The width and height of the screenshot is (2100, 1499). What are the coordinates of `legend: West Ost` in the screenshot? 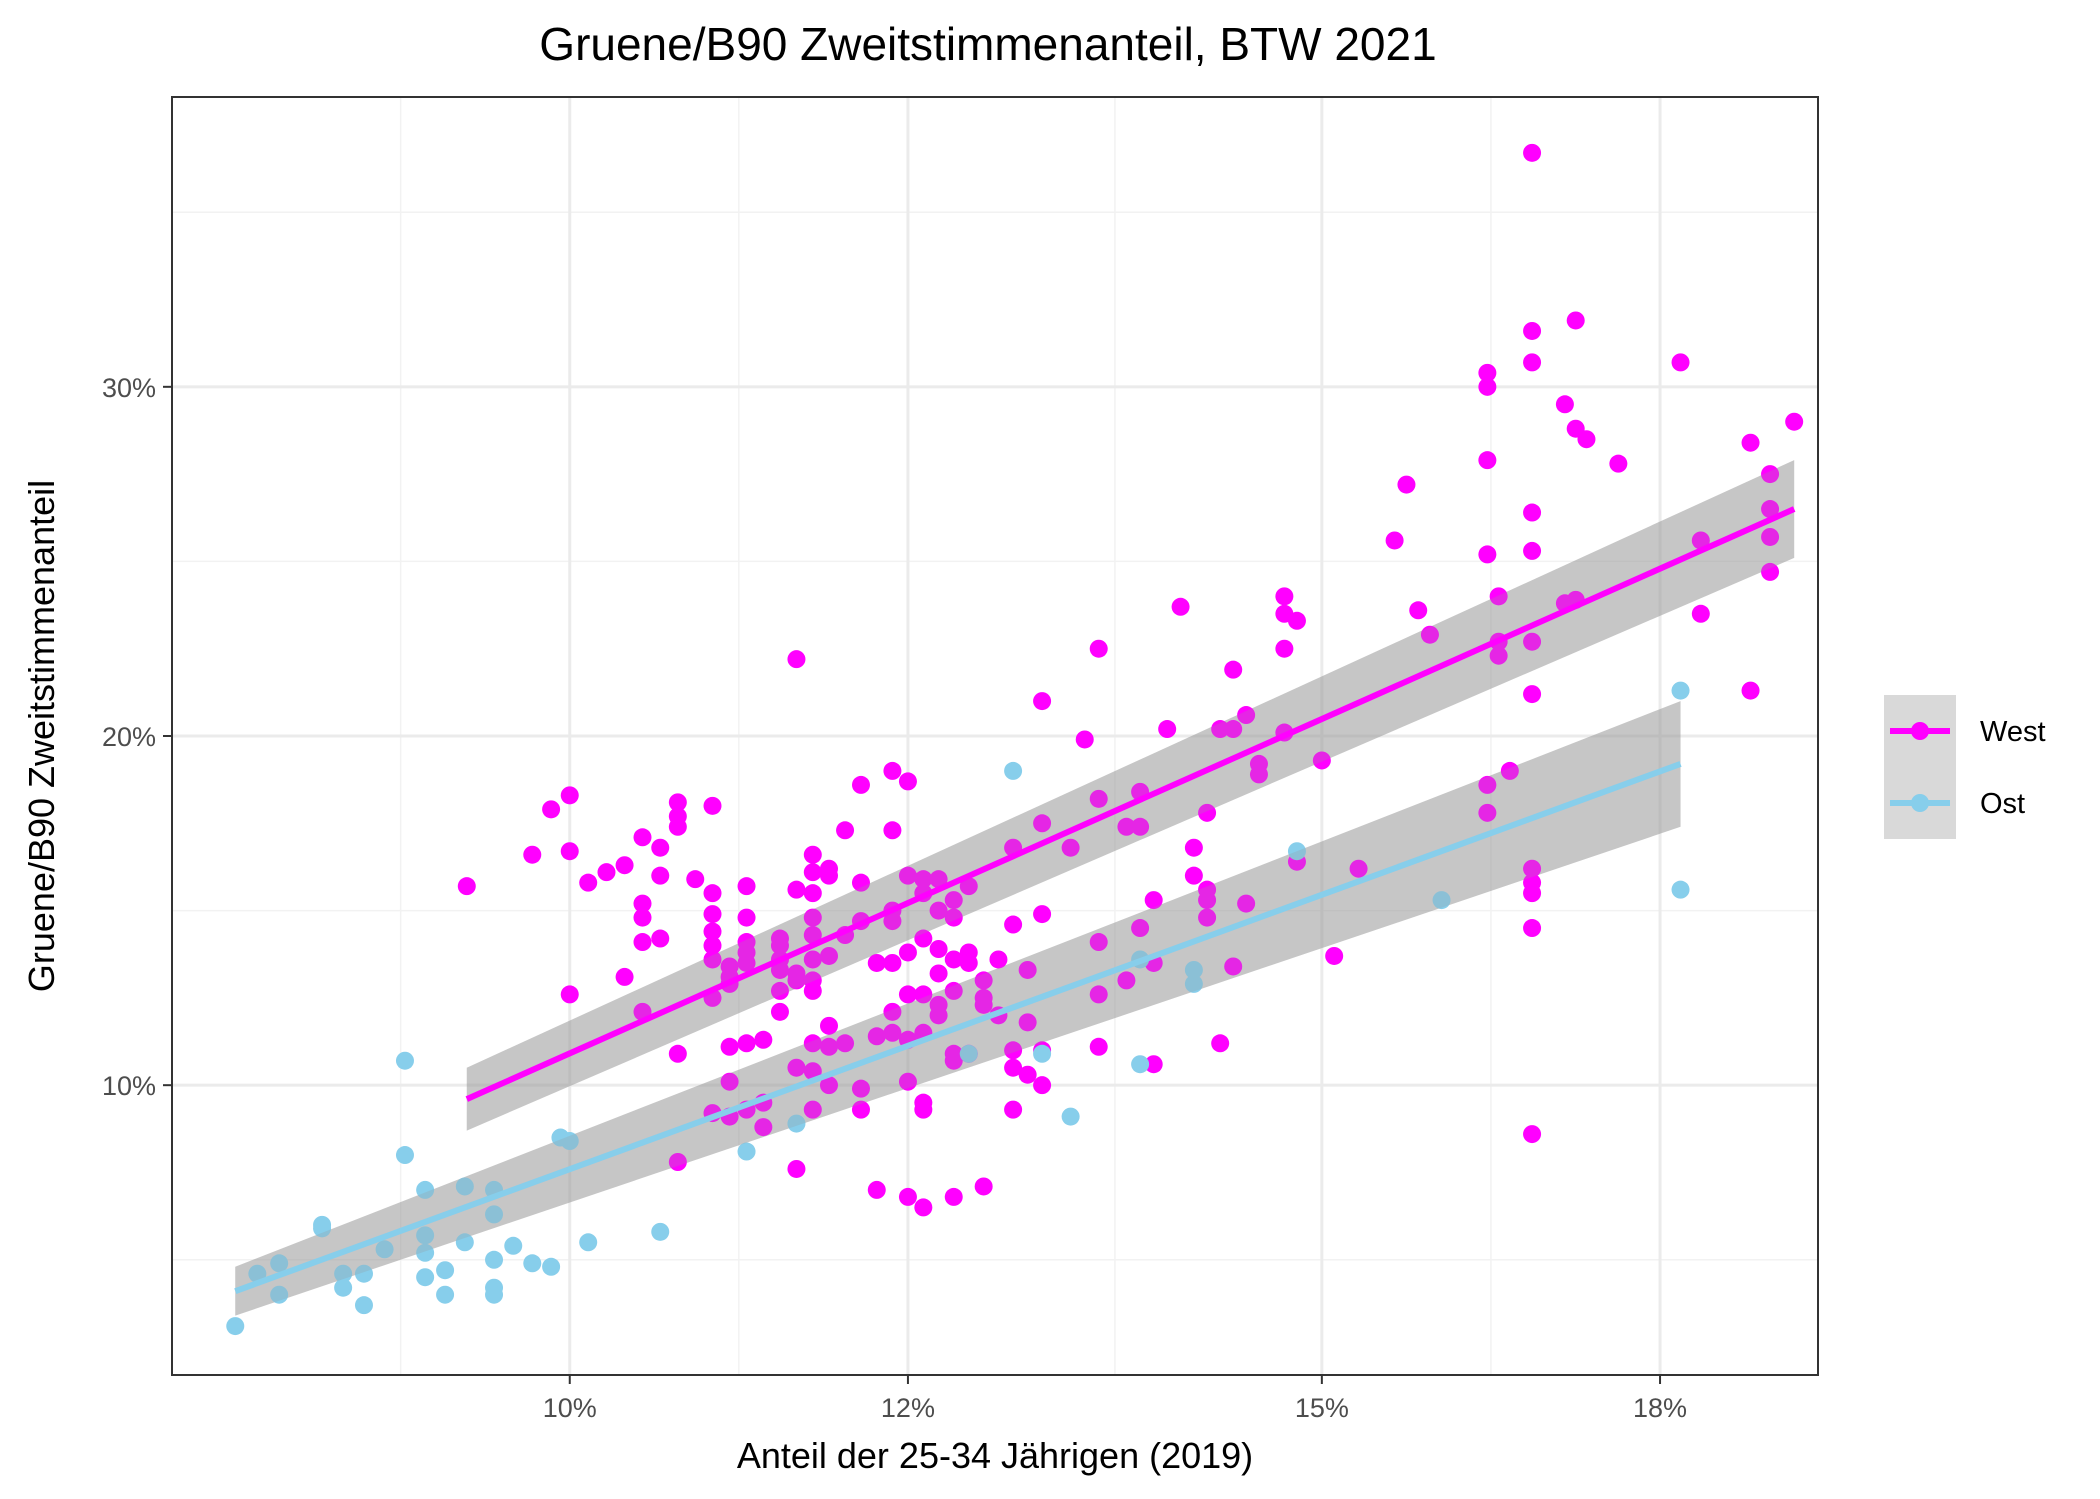 It's located at (1965, 767).